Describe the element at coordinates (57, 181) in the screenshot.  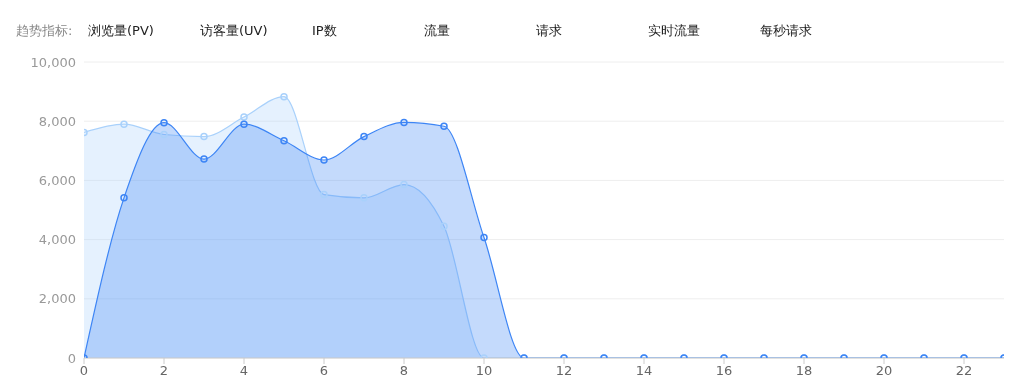
I see `y-tick-label: 6,000` at that location.